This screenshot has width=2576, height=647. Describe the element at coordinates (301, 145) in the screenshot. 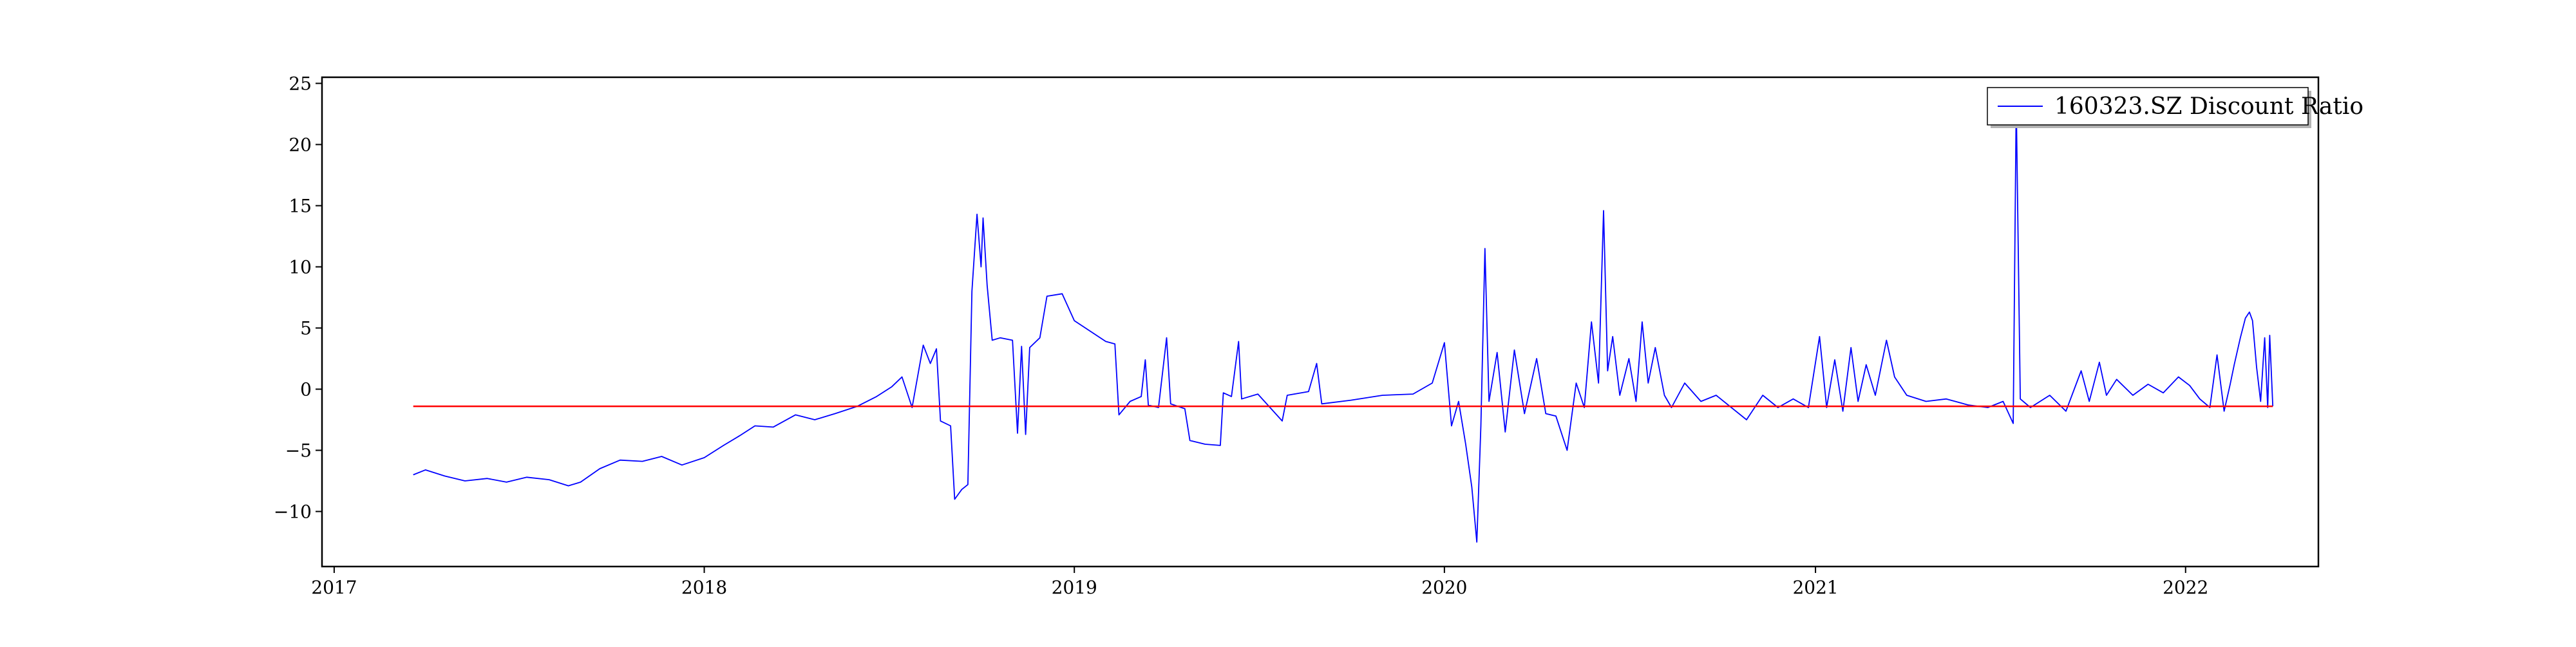

I see `y-tick-label: 20` at that location.